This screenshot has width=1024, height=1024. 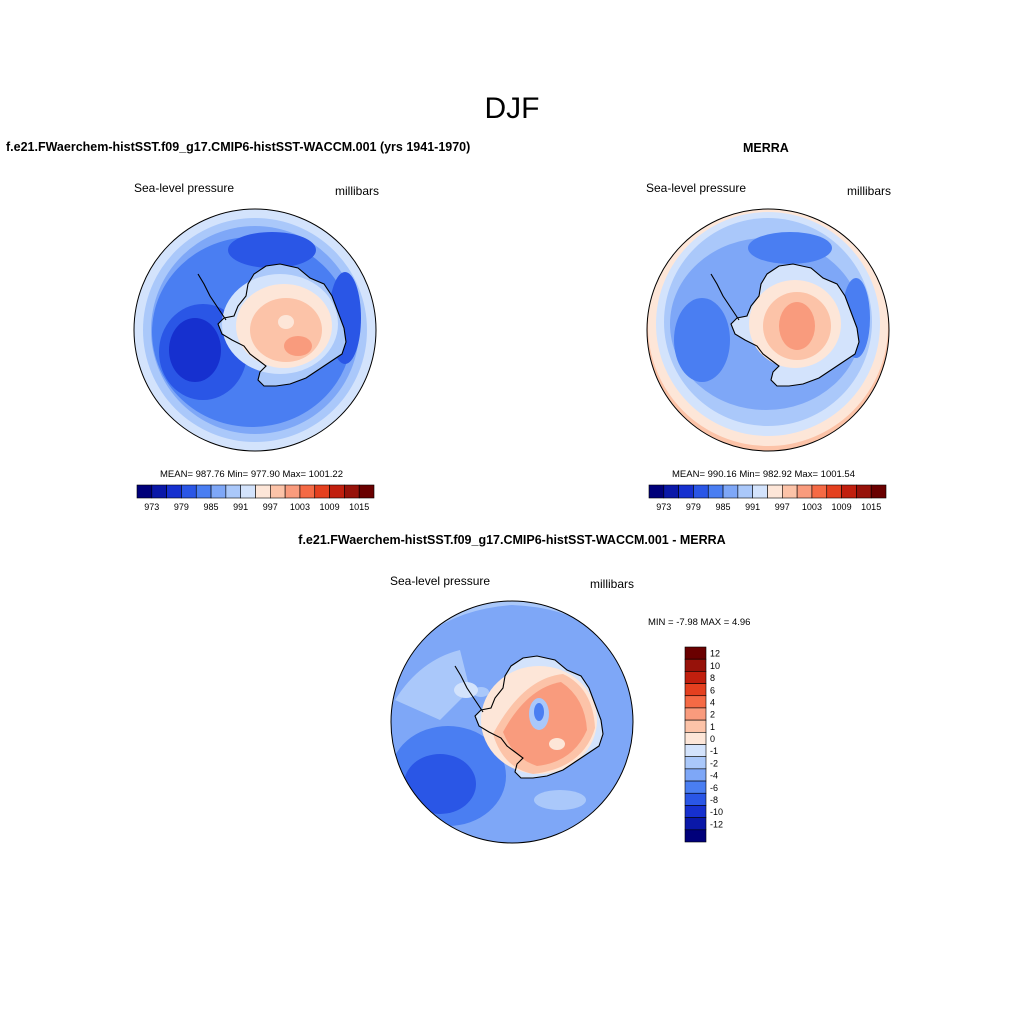 What do you see at coordinates (714, 763) in the screenshot?
I see `panel-diff-colorbar-tick-label: -2` at bounding box center [714, 763].